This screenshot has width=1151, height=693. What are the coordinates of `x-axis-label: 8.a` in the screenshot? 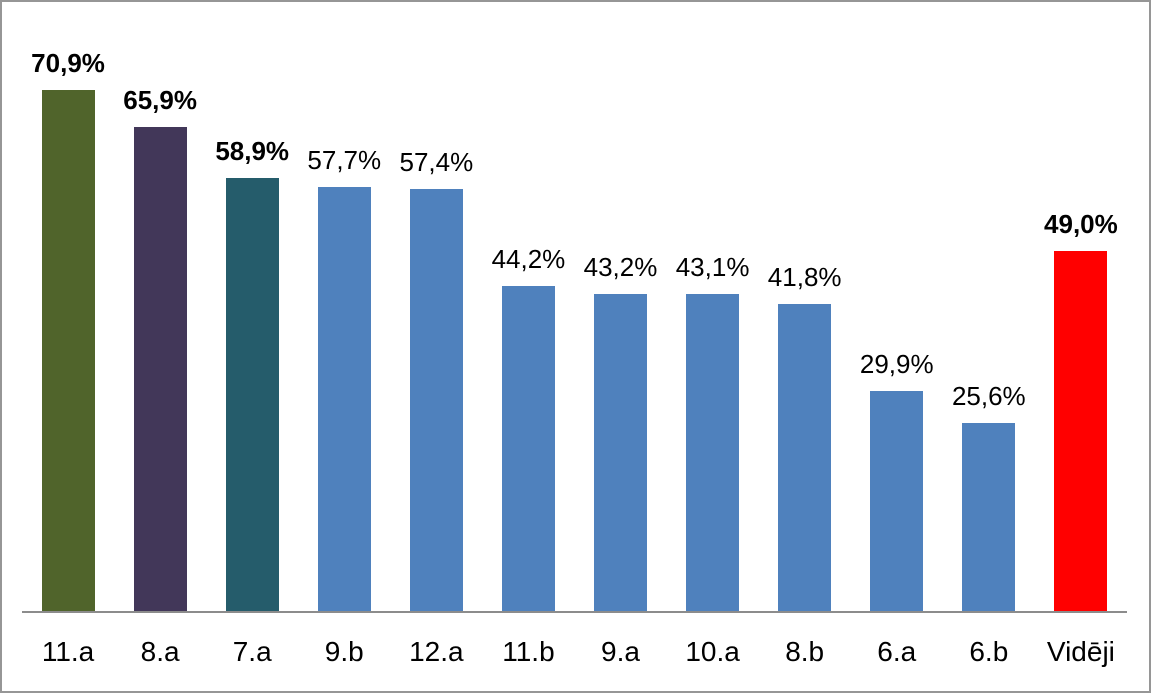 It's located at (160, 651).